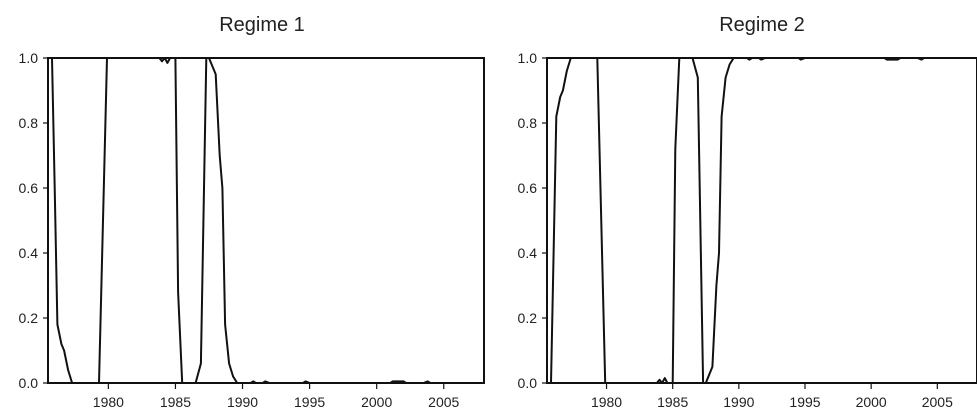  Describe the element at coordinates (262, 25) in the screenshot. I see `chart-title: Regime 1` at that location.